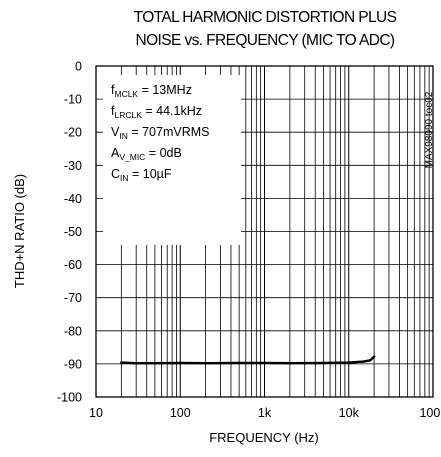  Describe the element at coordinates (73, 100) in the screenshot. I see `y-tick-label: -10` at that location.